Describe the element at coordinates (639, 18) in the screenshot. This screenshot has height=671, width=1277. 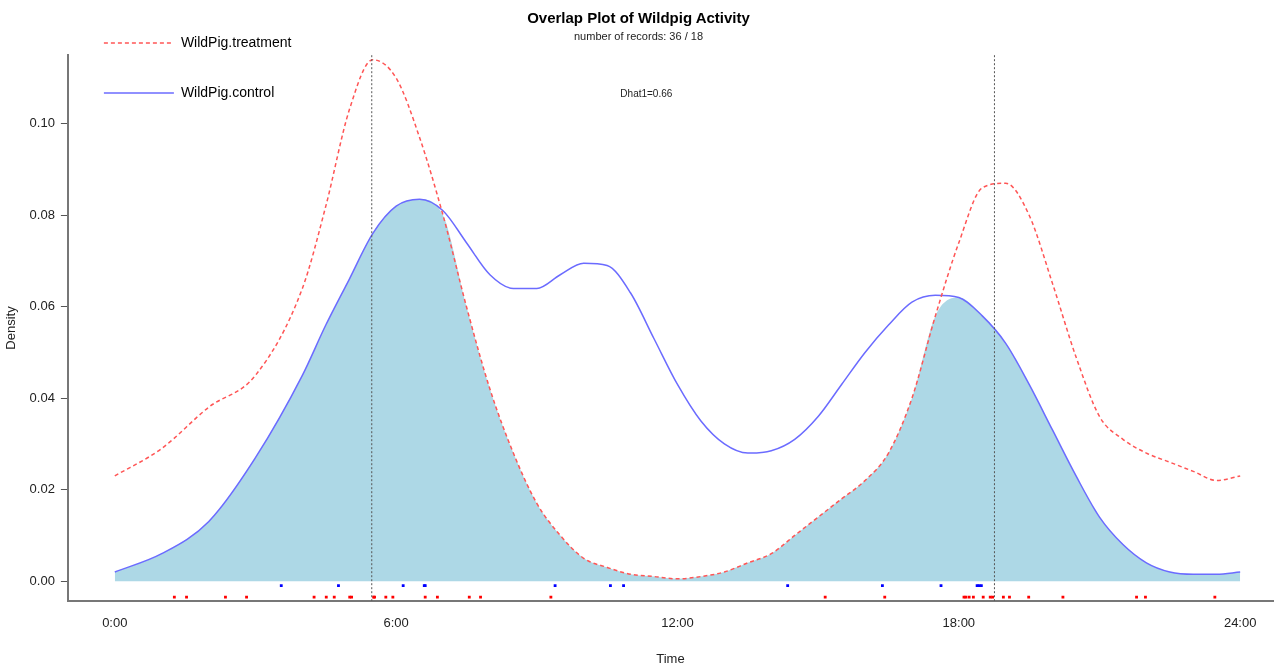
I see `chart-title: Overlap Plot of Wildpig Activity` at that location.